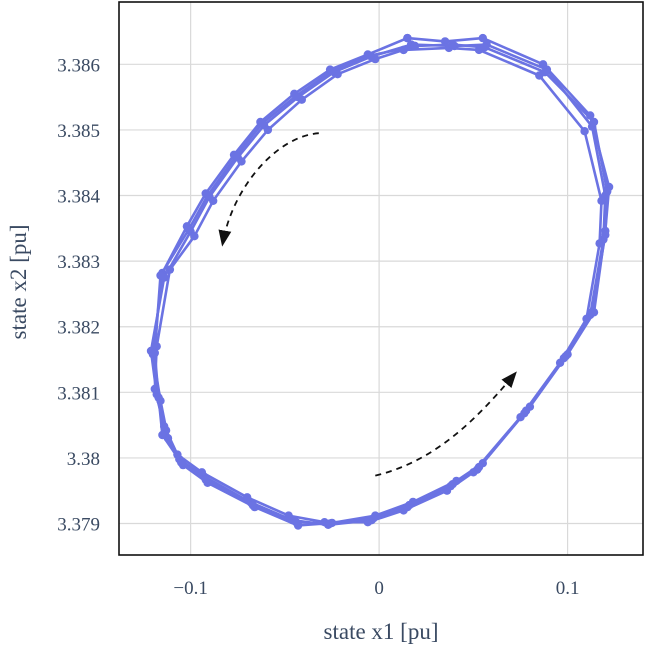  Describe the element at coordinates (568, 588) in the screenshot. I see `x-tick-label: 0.1` at that location.